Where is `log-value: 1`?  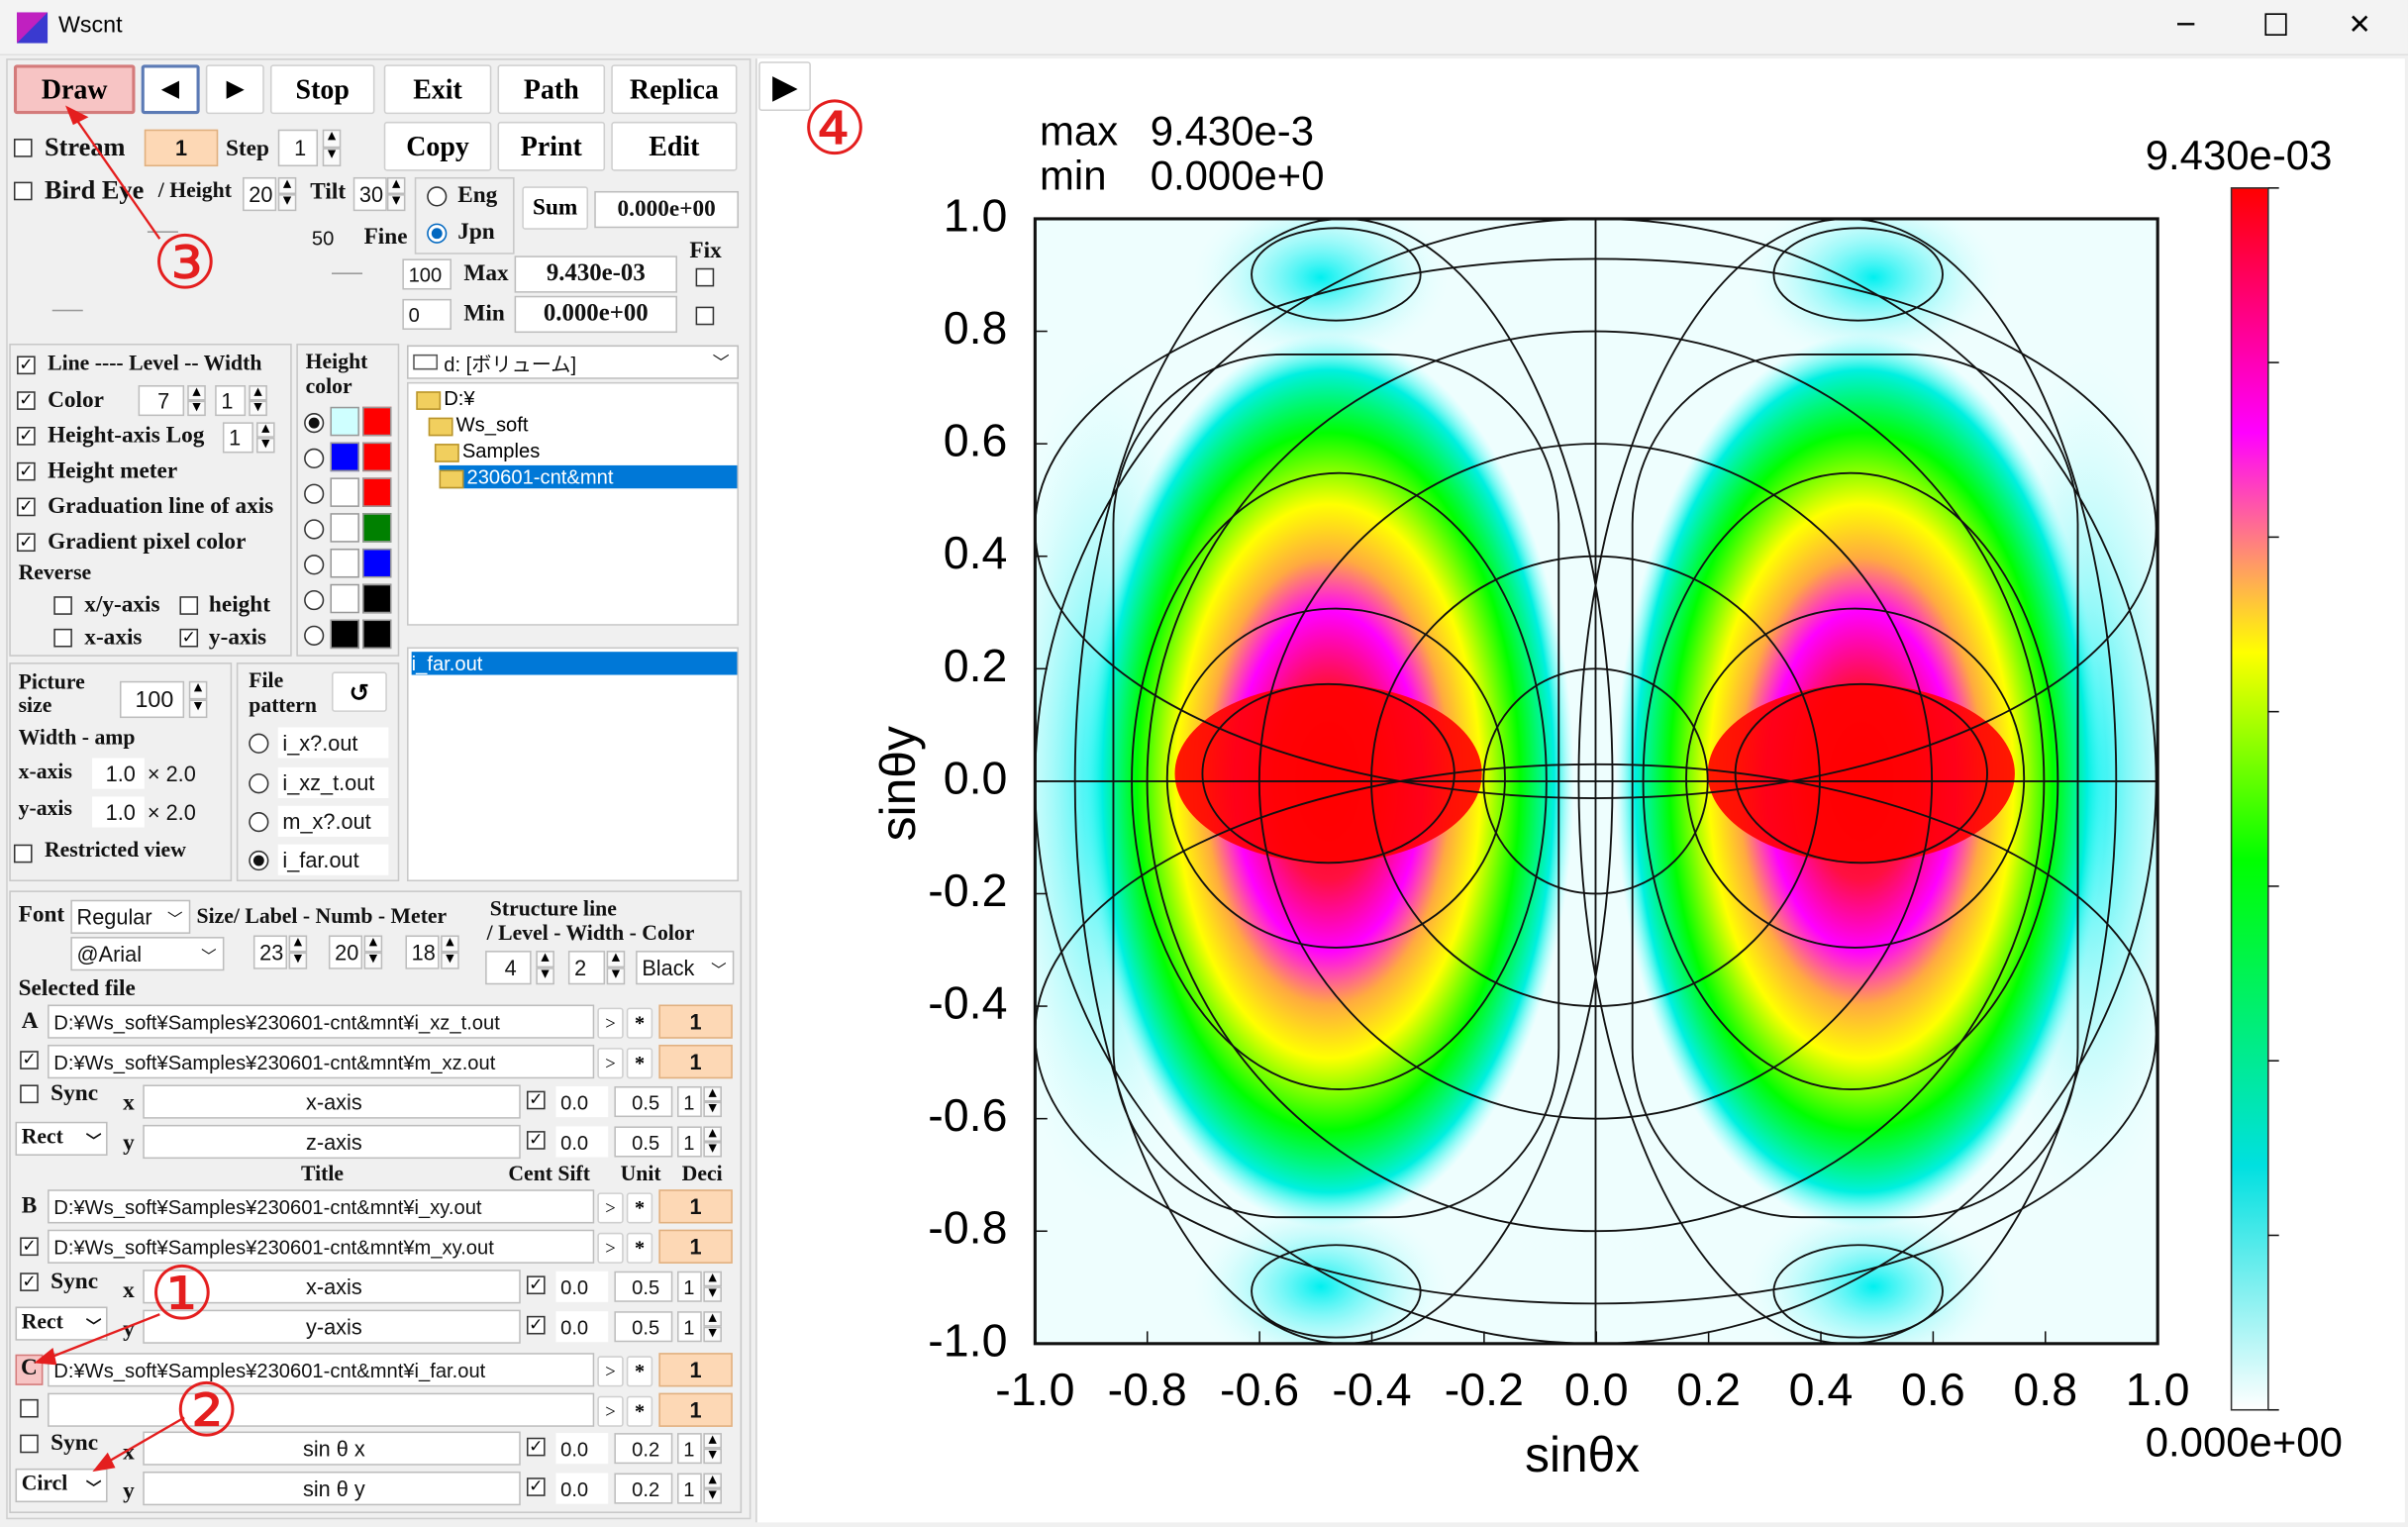 log-value: 1 is located at coordinates (238, 438).